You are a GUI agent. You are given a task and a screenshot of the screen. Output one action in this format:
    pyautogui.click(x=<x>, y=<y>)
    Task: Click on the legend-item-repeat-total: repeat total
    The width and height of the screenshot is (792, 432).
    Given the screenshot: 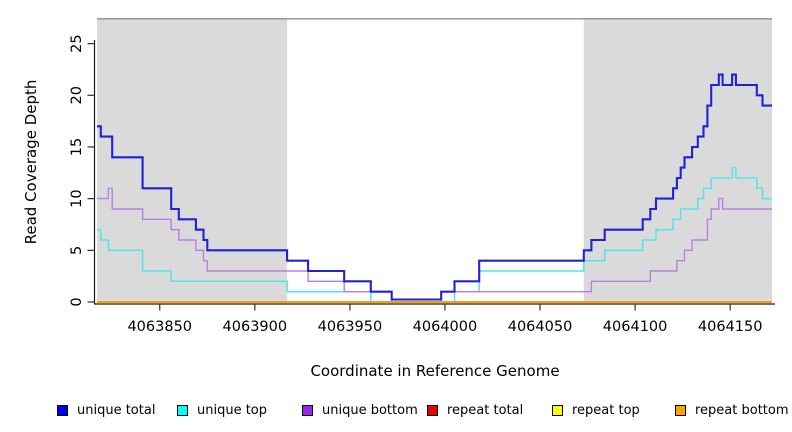 What is the action you would take?
    pyautogui.click(x=475, y=410)
    